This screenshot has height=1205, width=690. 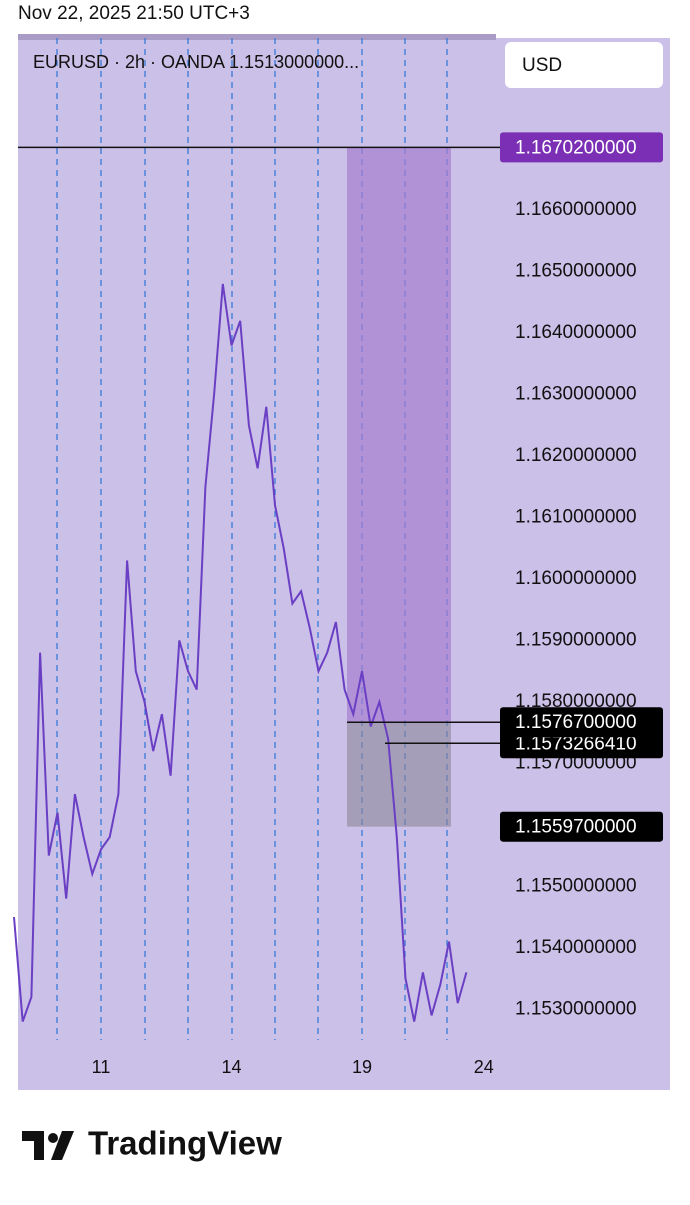 What do you see at coordinates (576, 722) in the screenshot?
I see `price-label: 1.1576700000` at bounding box center [576, 722].